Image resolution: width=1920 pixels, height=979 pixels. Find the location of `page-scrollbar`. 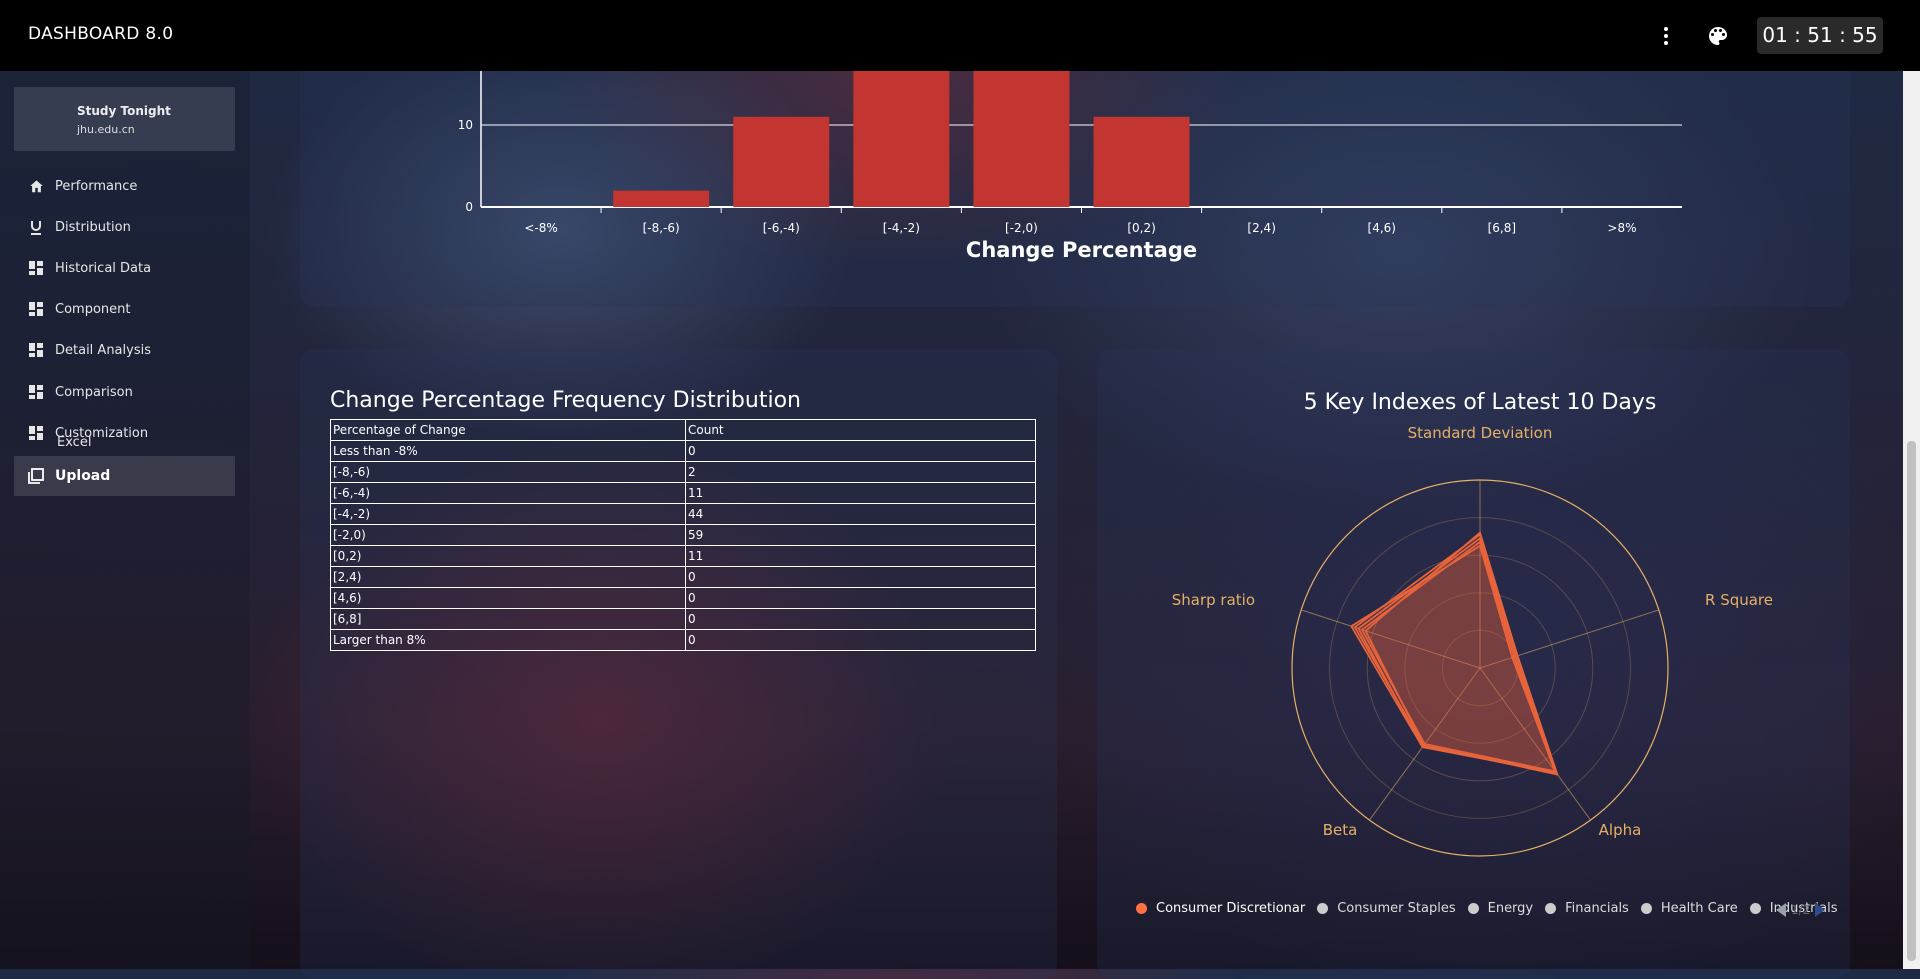

page-scrollbar is located at coordinates (1911, 520).